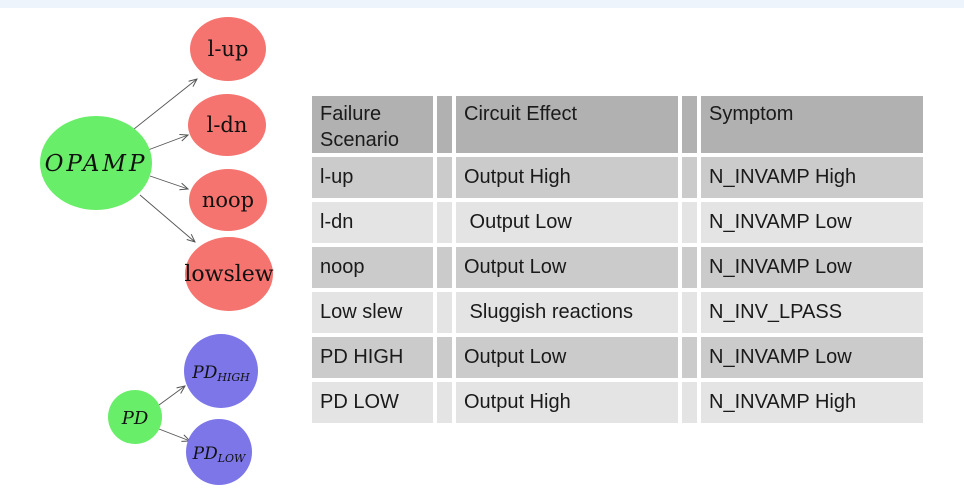 The width and height of the screenshot is (964, 492). I want to click on node-l-up, so click(228, 49).